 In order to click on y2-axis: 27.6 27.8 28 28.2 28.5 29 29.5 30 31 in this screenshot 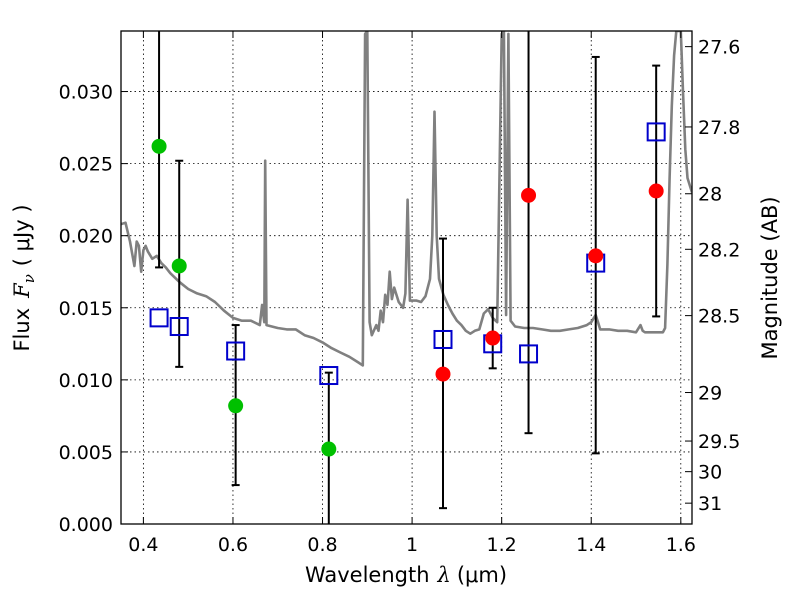, I will do `click(712, 276)`.